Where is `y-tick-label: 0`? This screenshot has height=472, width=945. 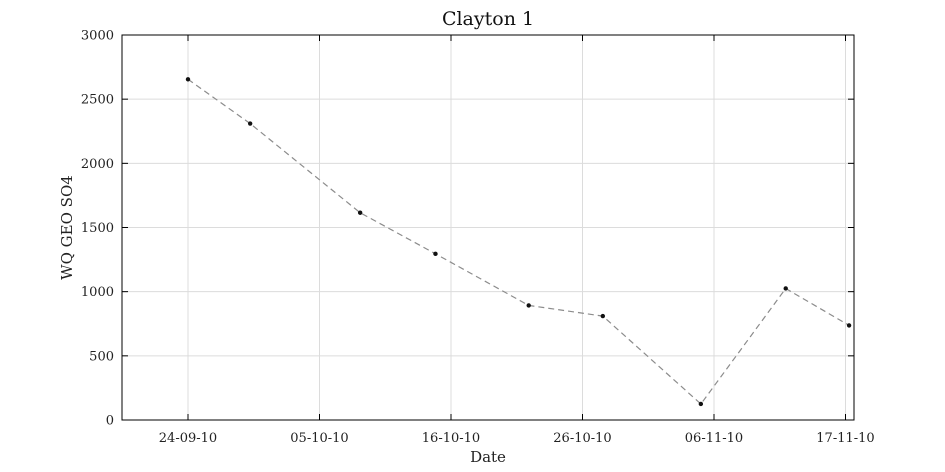 y-tick-label: 0 is located at coordinates (110, 421).